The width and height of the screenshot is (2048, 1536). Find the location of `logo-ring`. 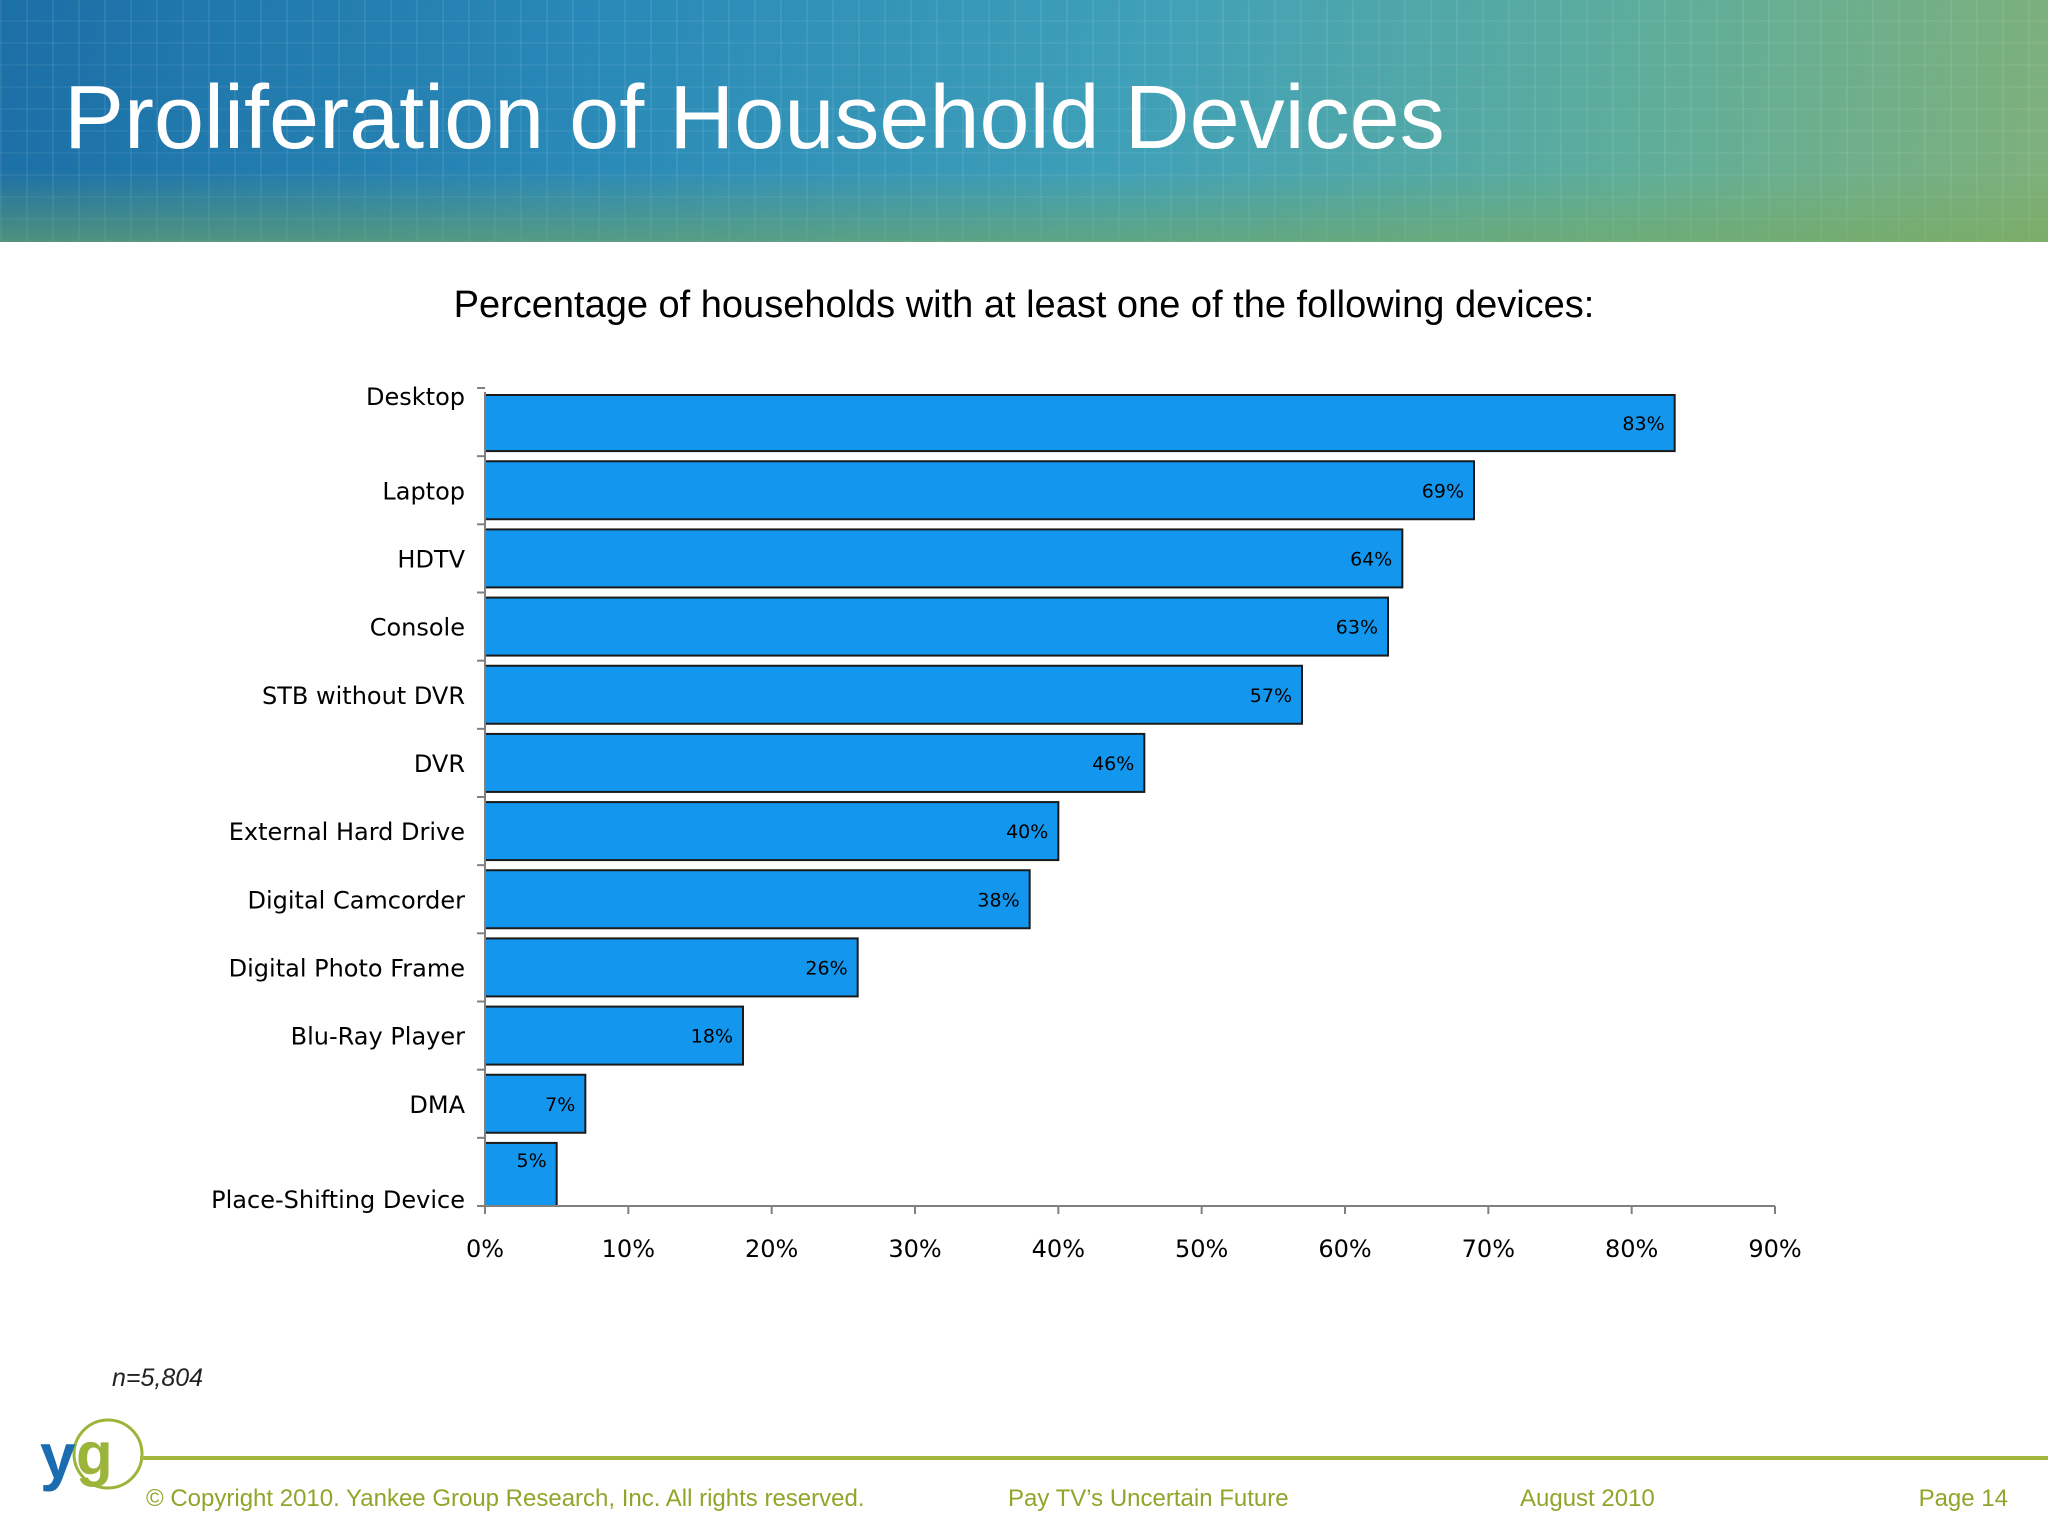

logo-ring is located at coordinates (108, 1454).